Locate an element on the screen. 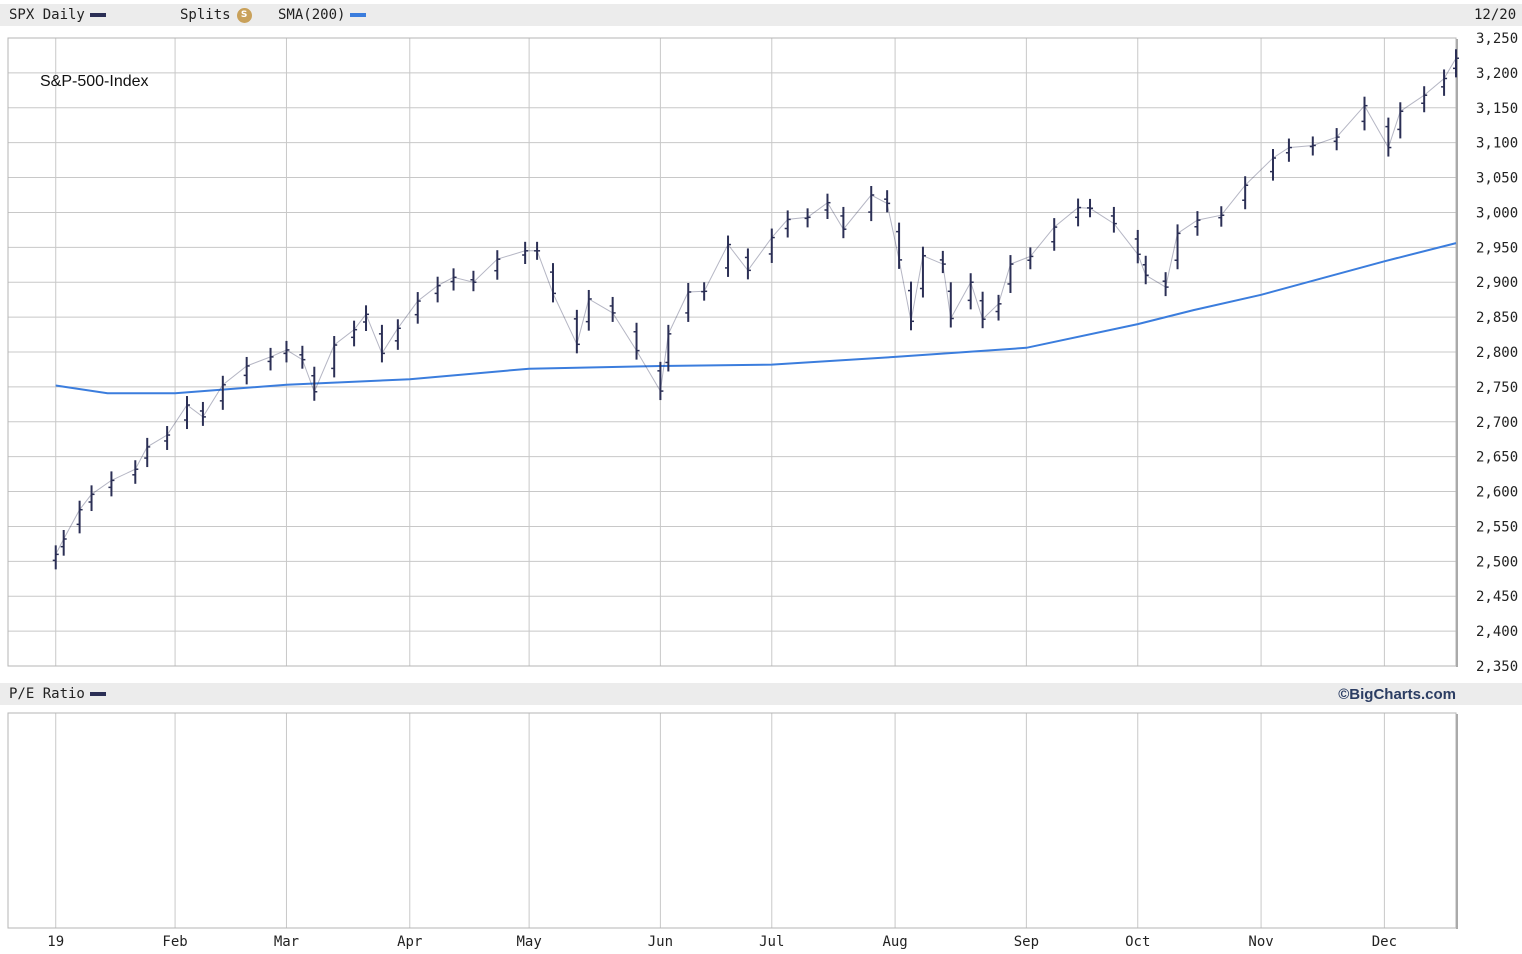 Image resolution: width=1522 pixels, height=954 pixels. x-tick-label: Apr is located at coordinates (409, 942).